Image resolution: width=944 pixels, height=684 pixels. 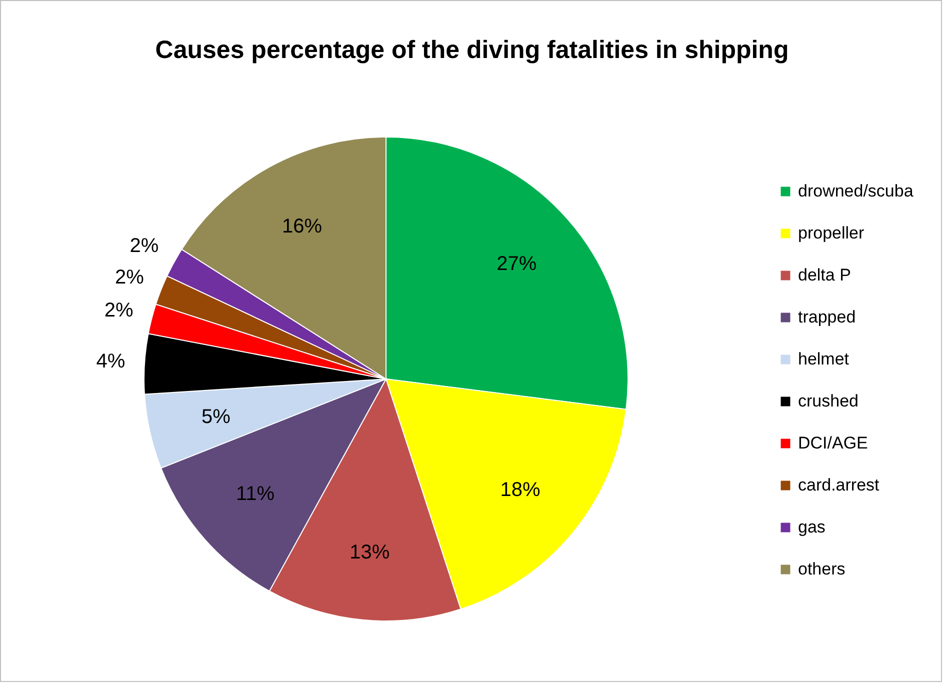 I want to click on legend-label: DCI/AGE, so click(x=833, y=443).